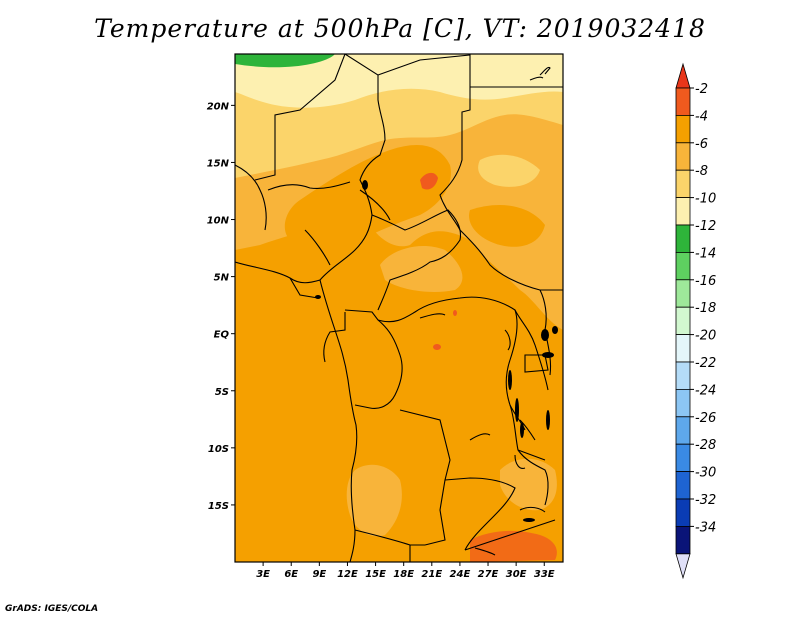 This screenshot has width=800, height=618. Describe the element at coordinates (701, 116) in the screenshot. I see `colorbar-label: -4` at that location.